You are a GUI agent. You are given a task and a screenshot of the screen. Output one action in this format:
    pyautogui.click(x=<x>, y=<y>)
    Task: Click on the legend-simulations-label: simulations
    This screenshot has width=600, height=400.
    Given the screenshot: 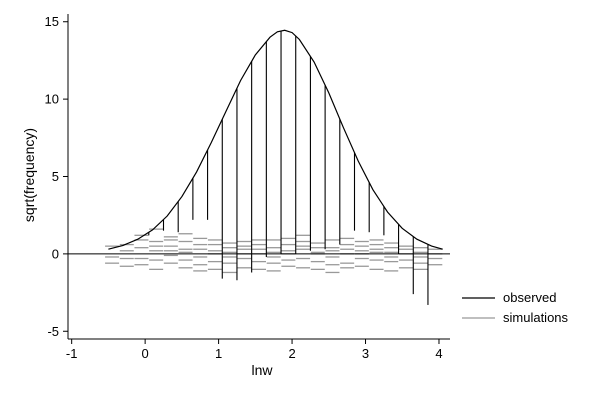 What is the action you would take?
    pyautogui.click(x=536, y=317)
    